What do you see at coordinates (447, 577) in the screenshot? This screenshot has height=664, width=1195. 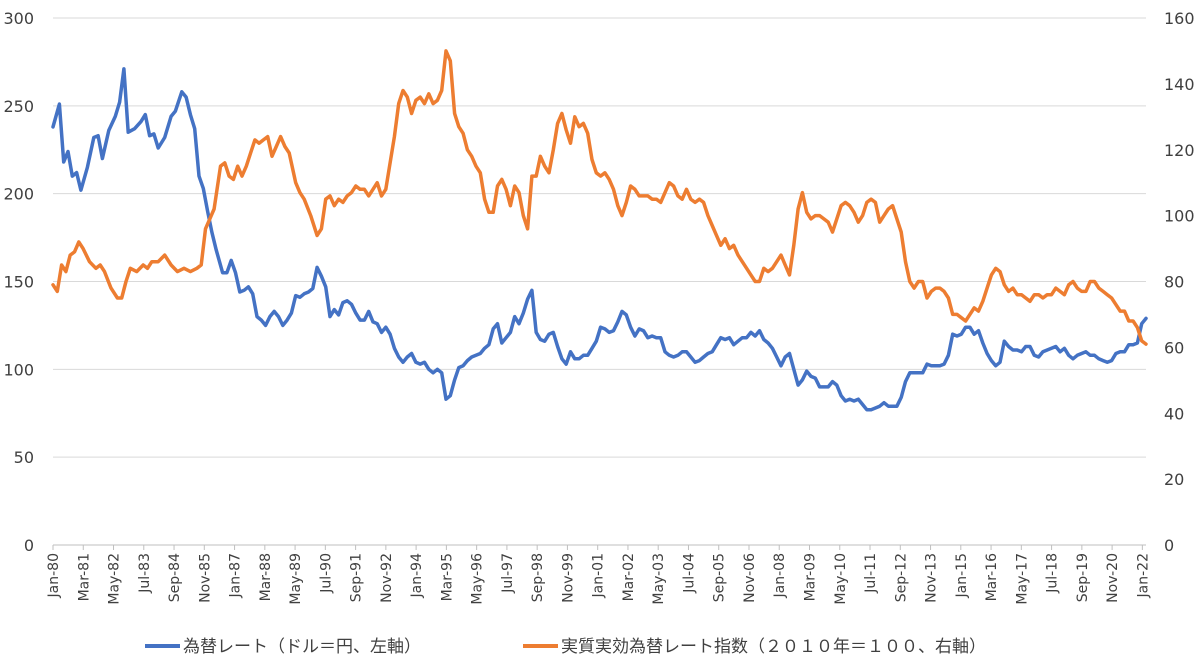 I see `x-tick-label: Mar-95` at bounding box center [447, 577].